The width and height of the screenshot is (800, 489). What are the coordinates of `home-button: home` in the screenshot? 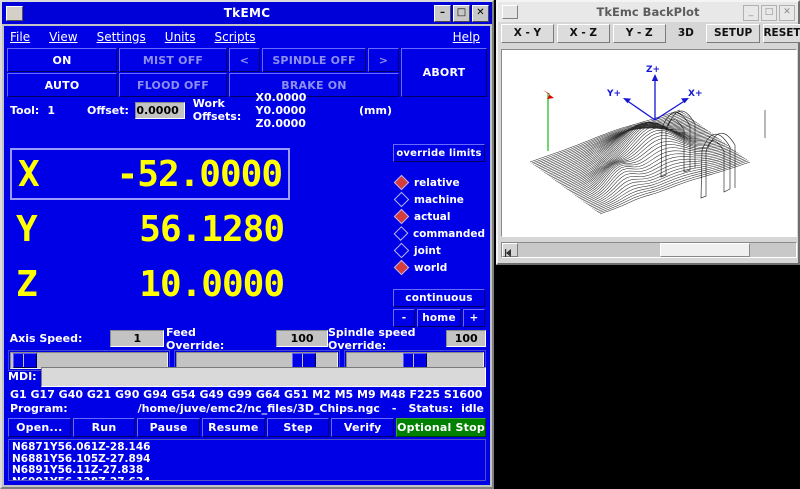 It's located at (439, 318).